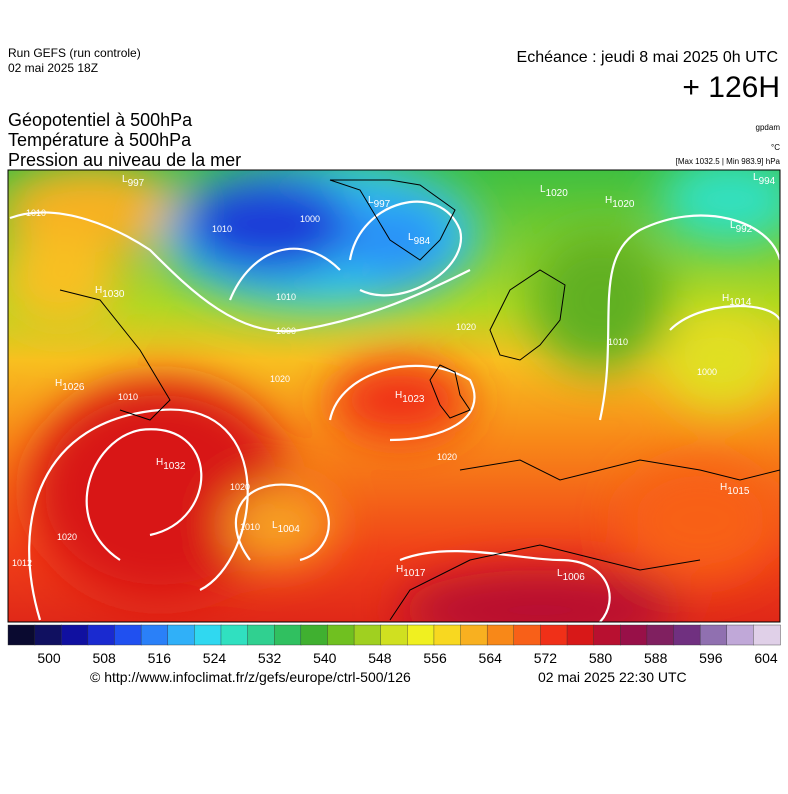 The height and width of the screenshot is (794, 788). I want to click on isobar-label: 1012, so click(22, 563).